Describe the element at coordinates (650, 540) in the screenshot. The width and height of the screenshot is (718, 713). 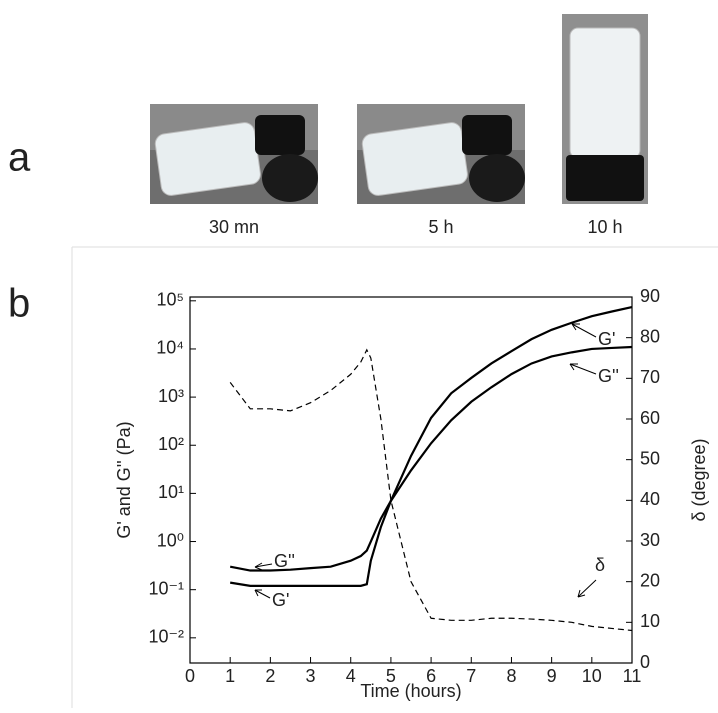
I see `y2-tick-label: 30` at that location.